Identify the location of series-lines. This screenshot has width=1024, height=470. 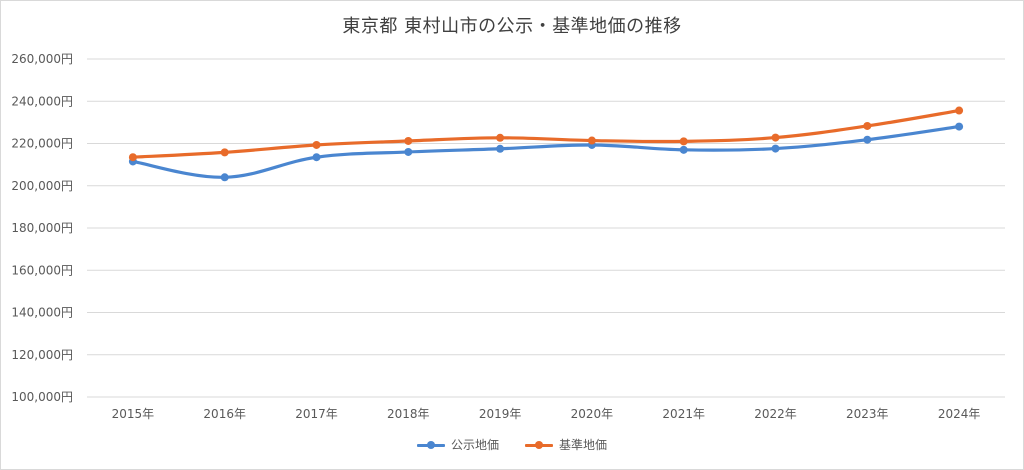
(546, 143).